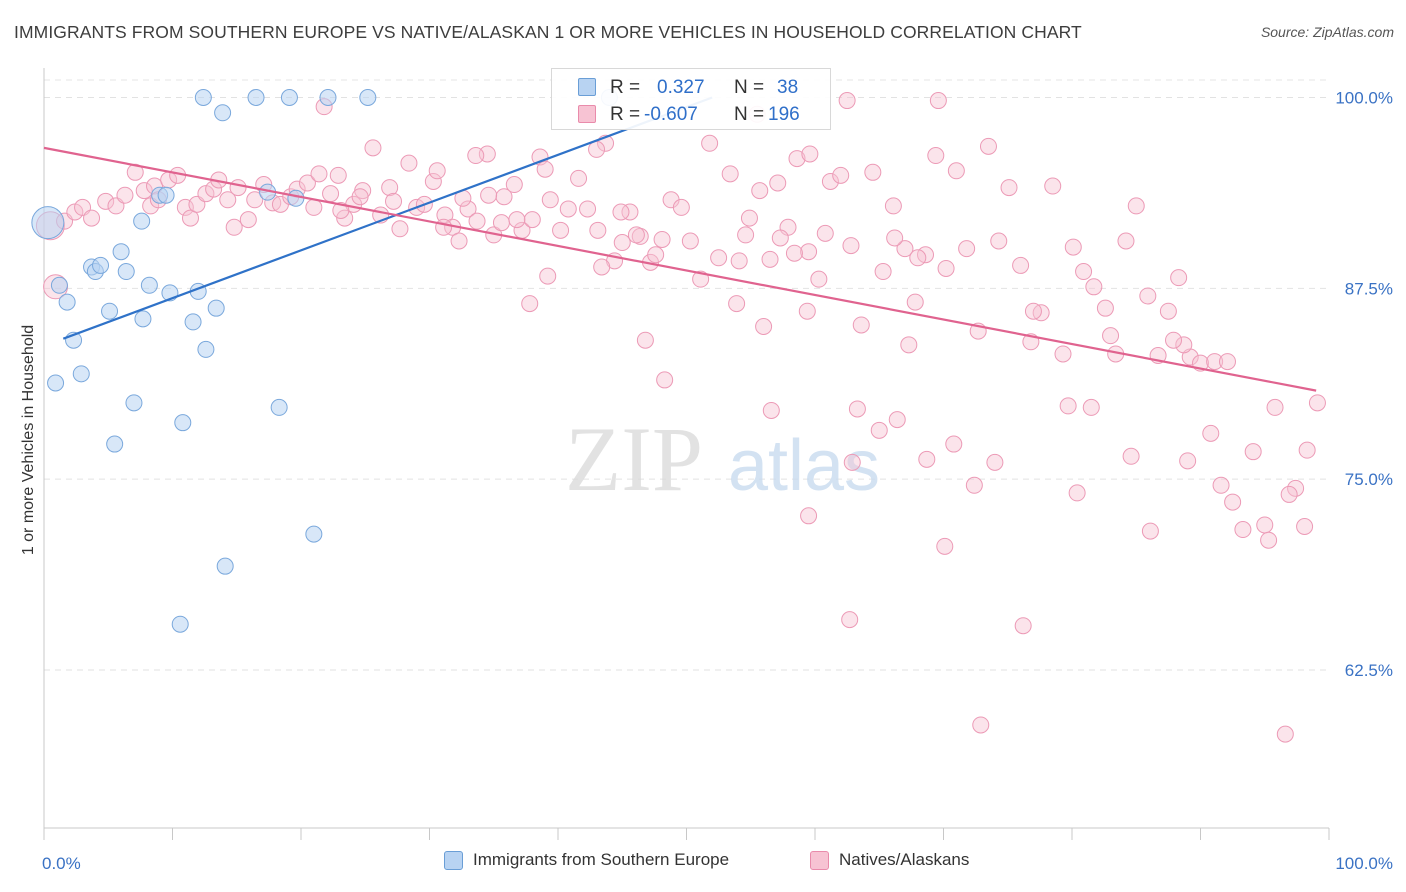 The image size is (1406, 892). I want to click on watermark-atlas: atlas, so click(804, 466).